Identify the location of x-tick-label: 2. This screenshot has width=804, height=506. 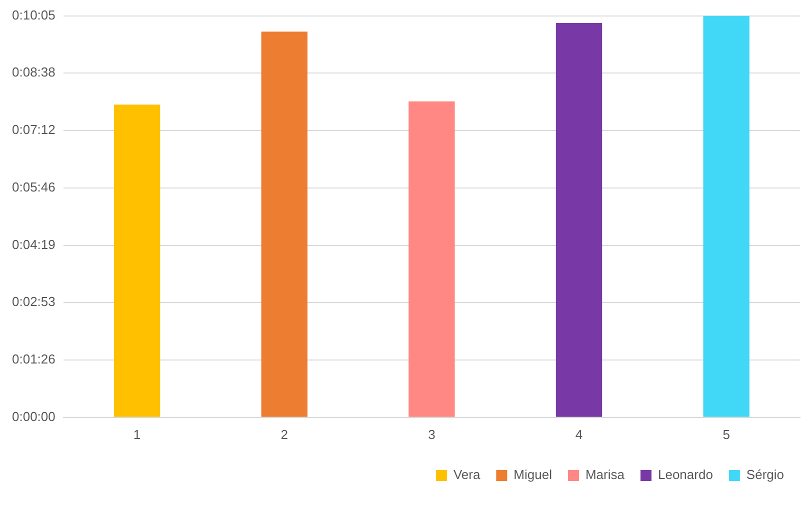
(284, 434).